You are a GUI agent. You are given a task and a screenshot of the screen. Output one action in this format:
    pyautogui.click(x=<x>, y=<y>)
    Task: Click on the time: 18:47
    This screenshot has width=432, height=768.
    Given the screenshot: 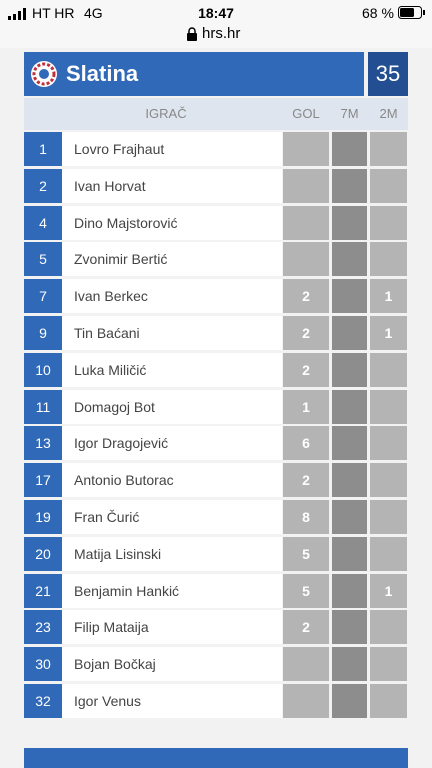 What is the action you would take?
    pyautogui.click(x=216, y=13)
    